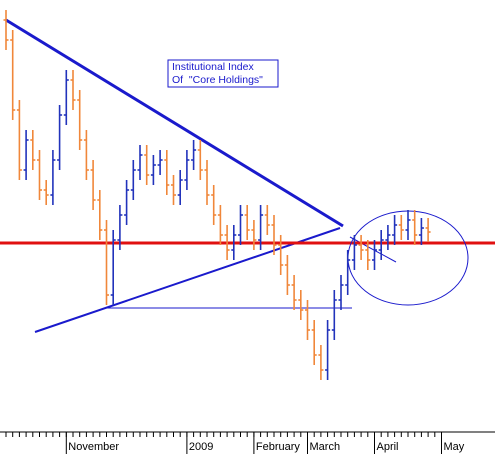 The image size is (495, 454). Describe the element at coordinates (217, 80) in the screenshot. I see `annotation: Of "Core Holdings"` at that location.